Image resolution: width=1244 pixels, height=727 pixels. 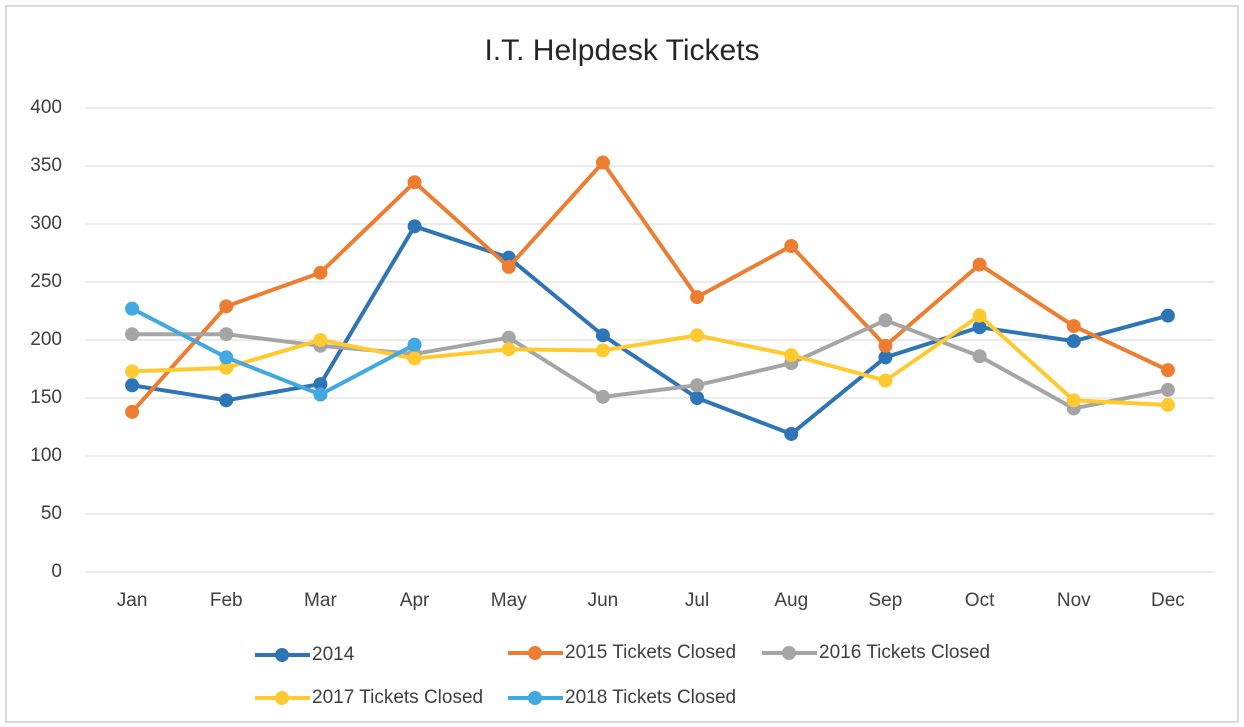 What do you see at coordinates (650, 652) in the screenshot?
I see `legend-label: 2015 Tickets Closed` at bounding box center [650, 652].